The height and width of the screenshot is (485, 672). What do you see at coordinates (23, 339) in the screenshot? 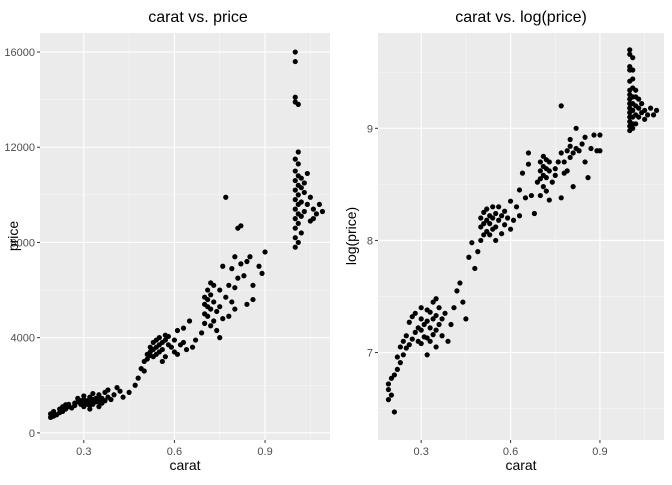
I see `y-tick-label: 4000` at bounding box center [23, 339].